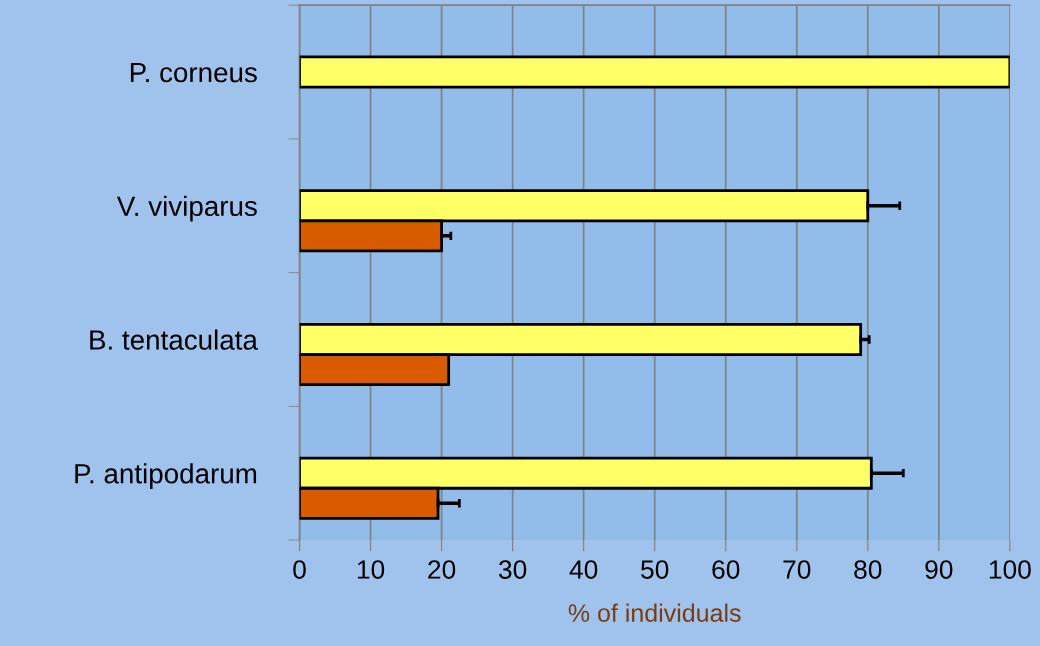 Image resolution: width=1040 pixels, height=646 pixels. What do you see at coordinates (512, 569) in the screenshot?
I see `x-tick-label: 30` at bounding box center [512, 569].